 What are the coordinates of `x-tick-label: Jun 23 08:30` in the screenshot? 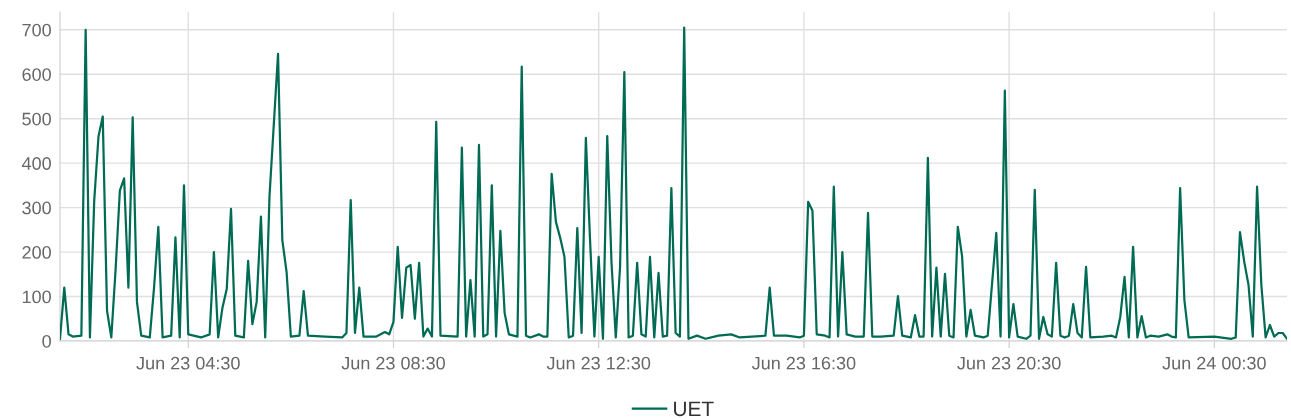 It's located at (393, 363).